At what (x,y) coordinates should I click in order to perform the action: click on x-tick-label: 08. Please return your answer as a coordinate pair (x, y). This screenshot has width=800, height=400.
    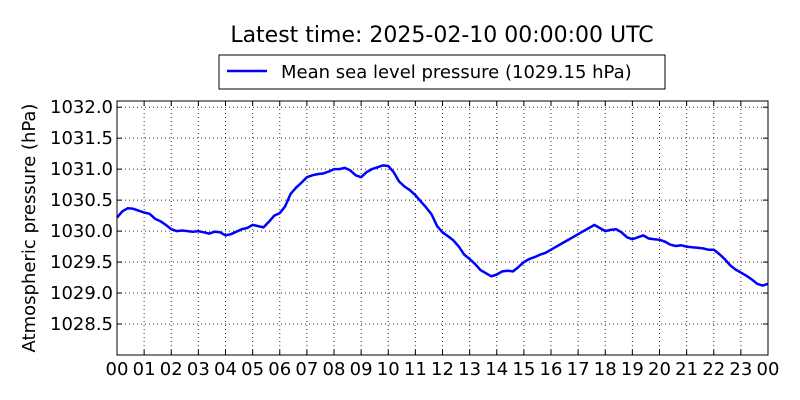
    Looking at the image, I should click on (334, 369).